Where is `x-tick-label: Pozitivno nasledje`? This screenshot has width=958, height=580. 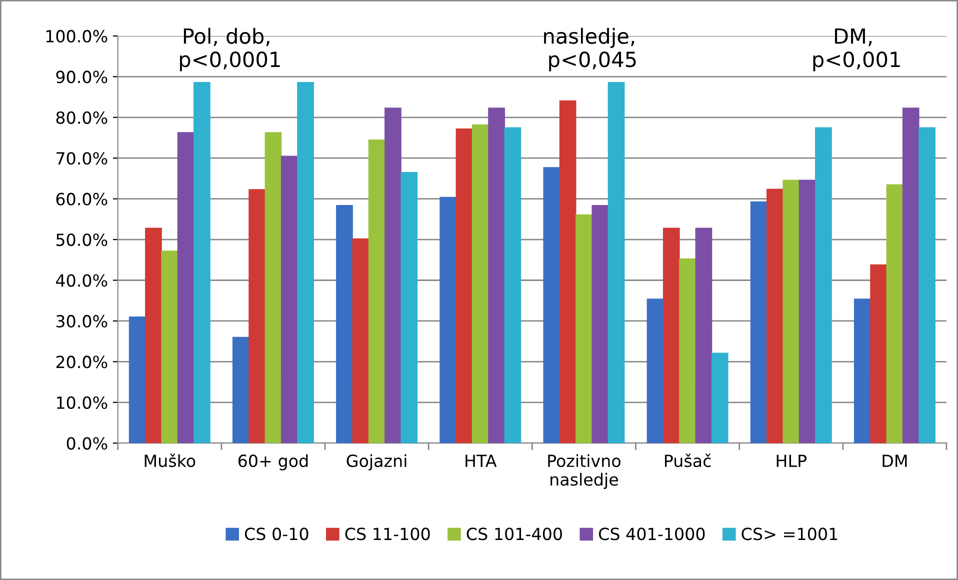 x-tick-label: Pozitivno nasledje is located at coordinates (584, 472).